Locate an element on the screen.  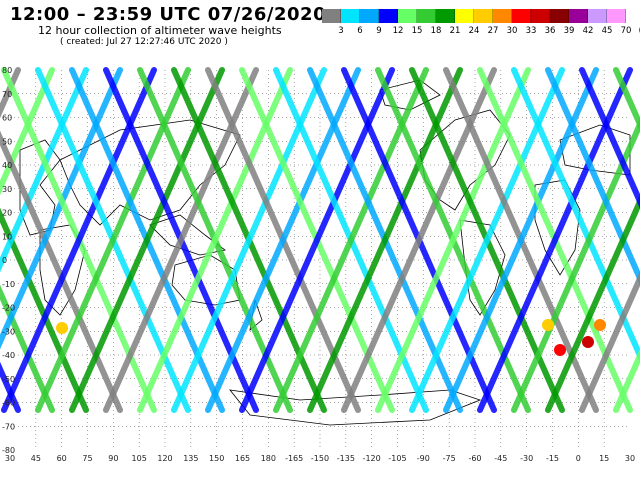
longitude-label: -75 is located at coordinates (449, 458).